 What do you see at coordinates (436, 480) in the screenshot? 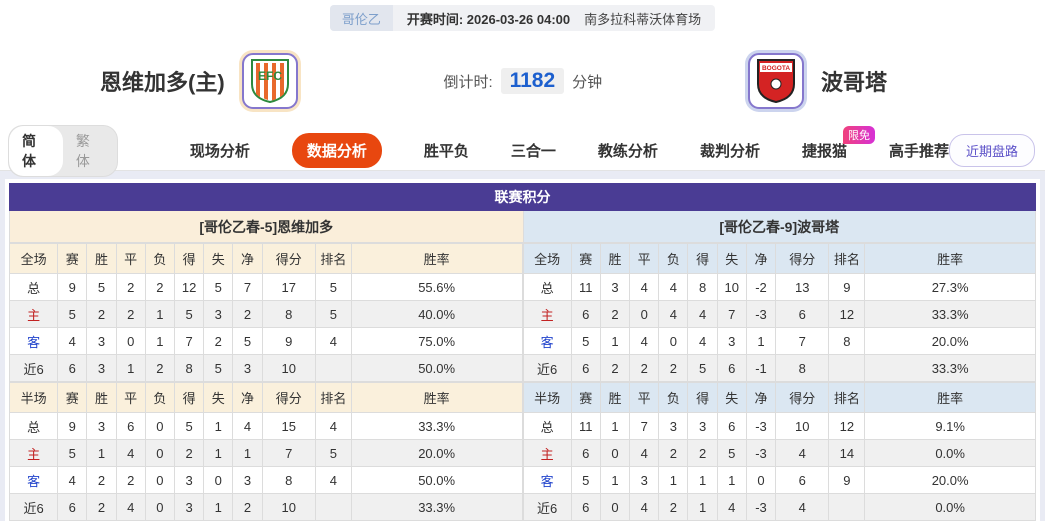
I see `stat-cell: 50.0%` at bounding box center [436, 480].